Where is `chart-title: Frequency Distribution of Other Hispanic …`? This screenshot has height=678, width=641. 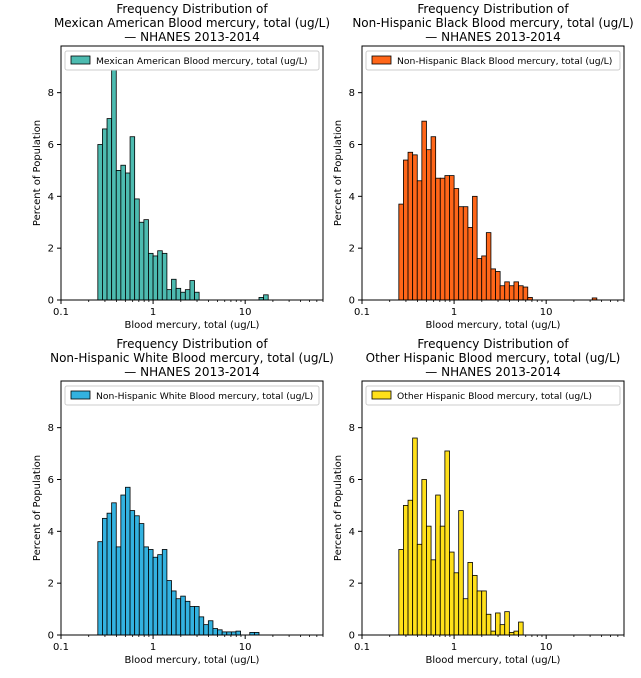 chart-title: Frequency Distribution of Other Hispanic … is located at coordinates (493, 358).